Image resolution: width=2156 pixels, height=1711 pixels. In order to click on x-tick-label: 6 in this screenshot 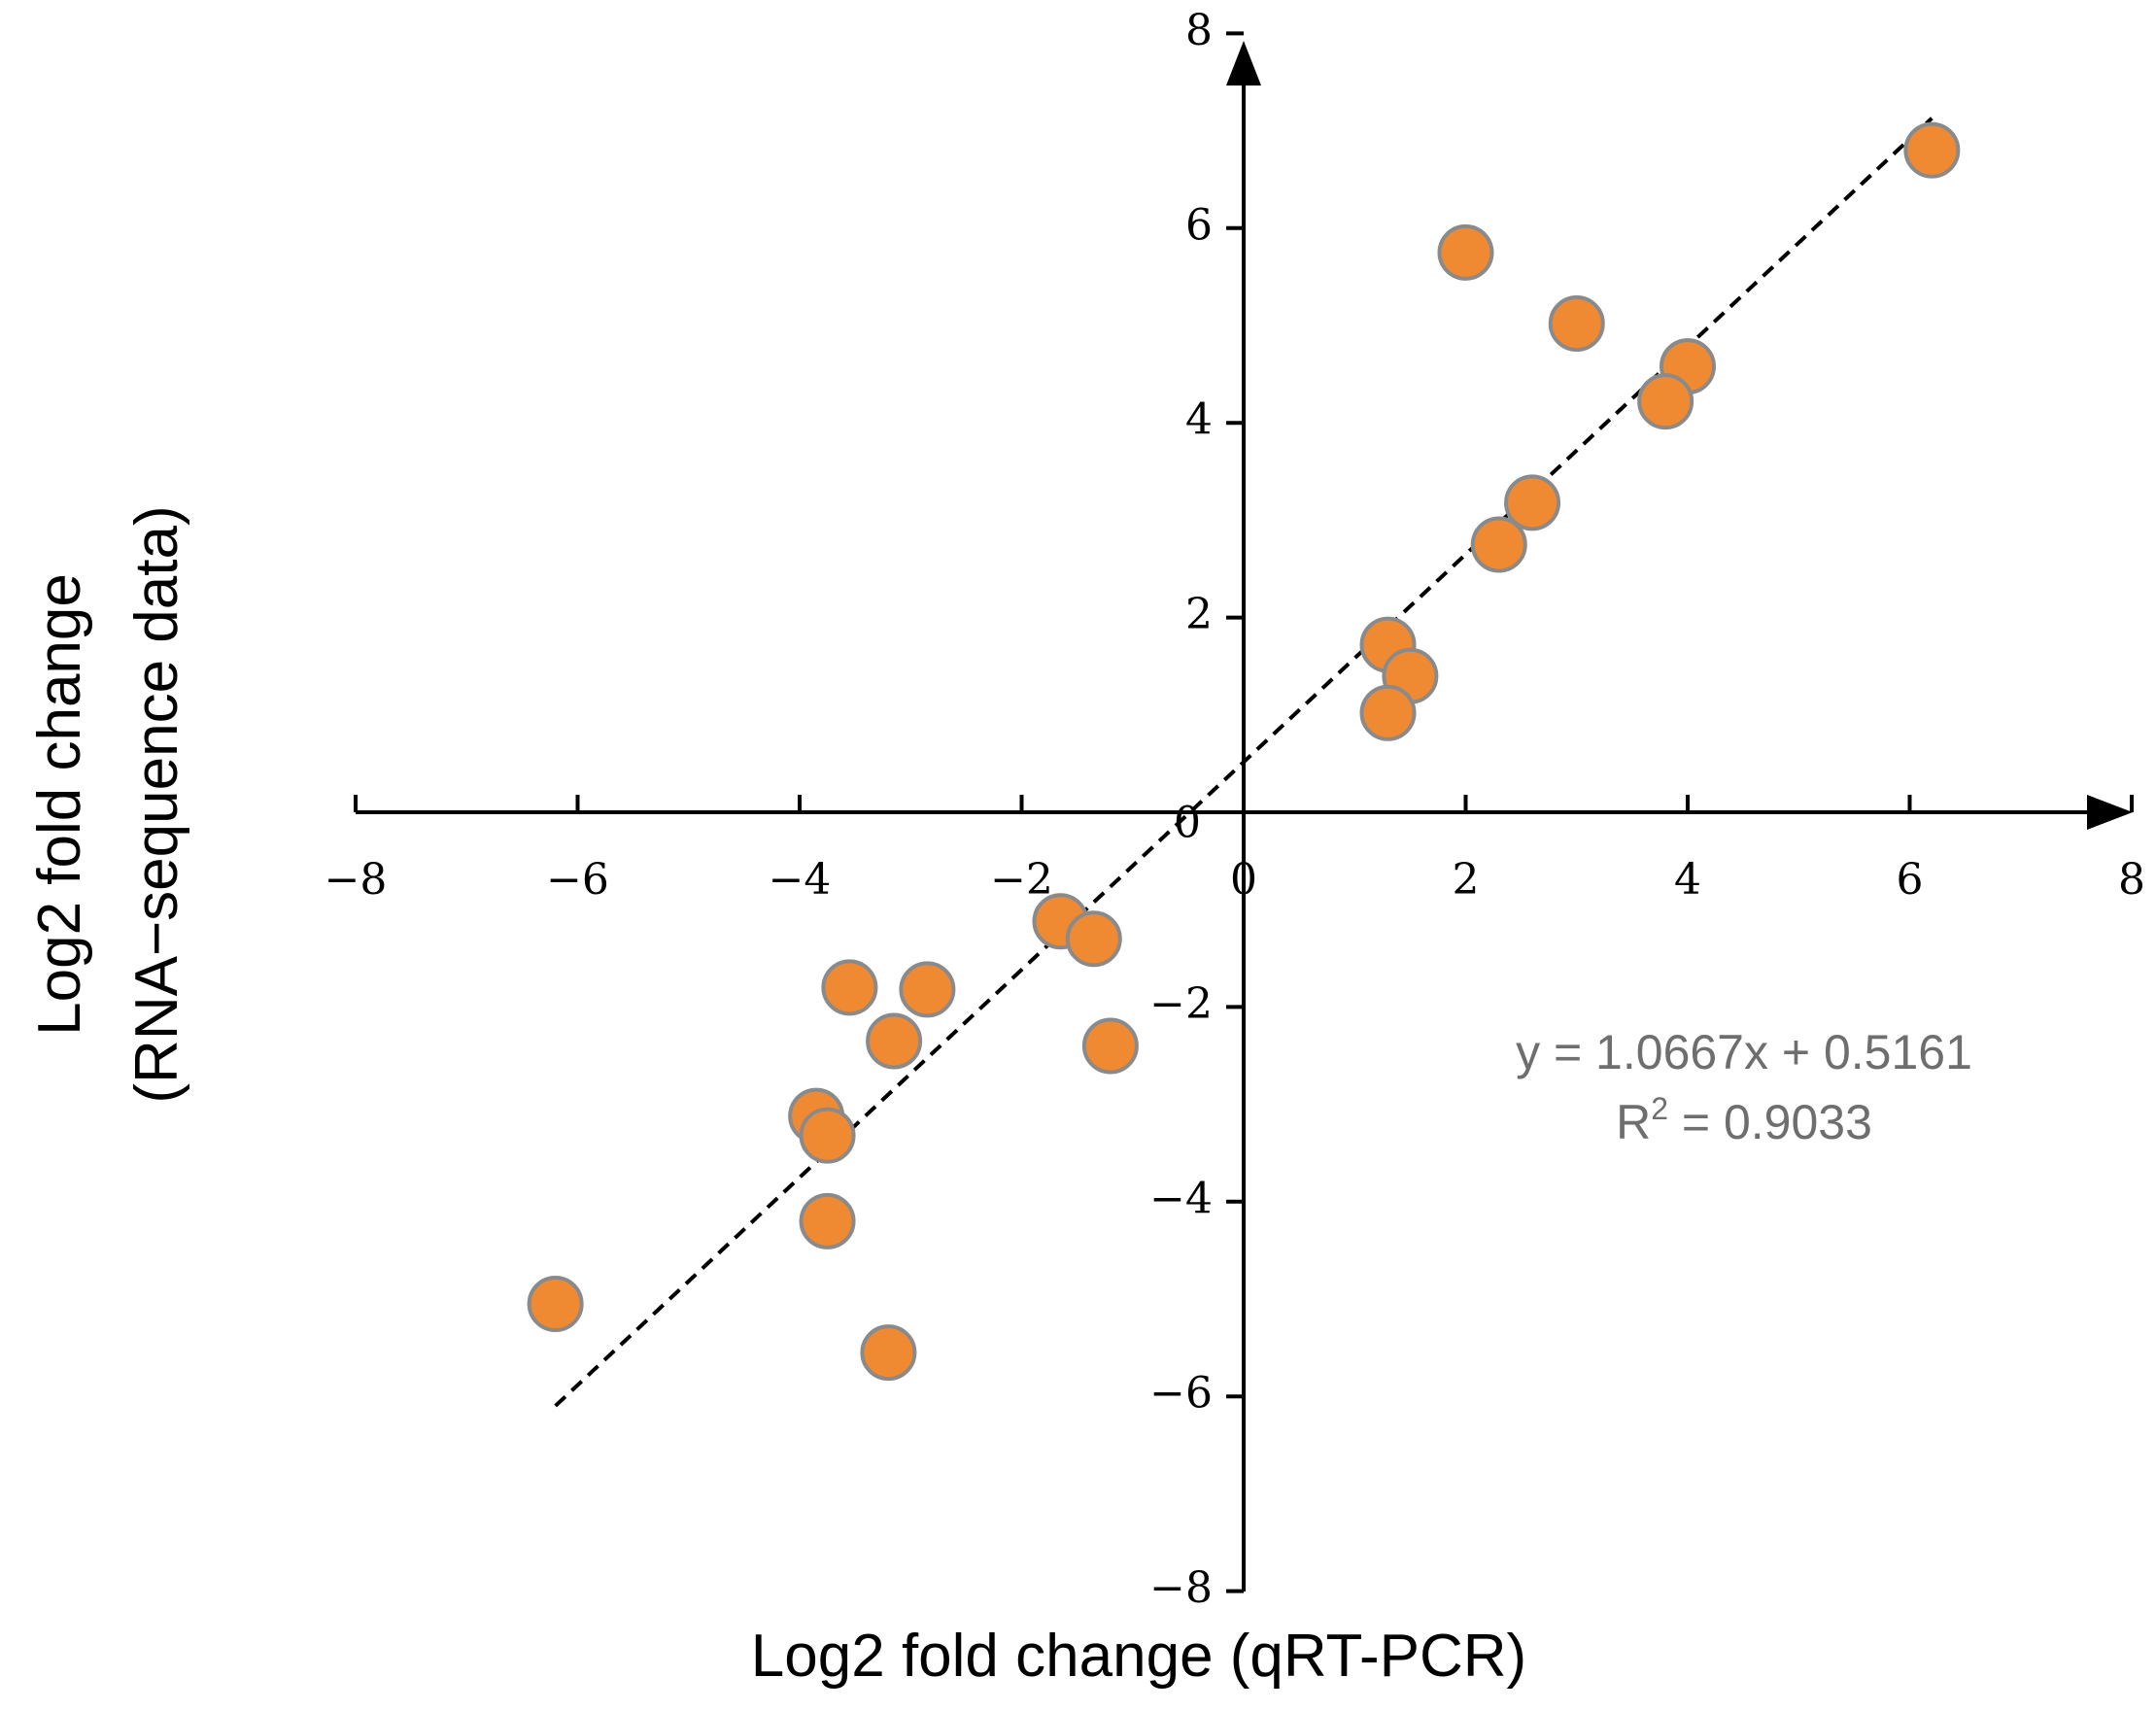, I will do `click(1910, 880)`.